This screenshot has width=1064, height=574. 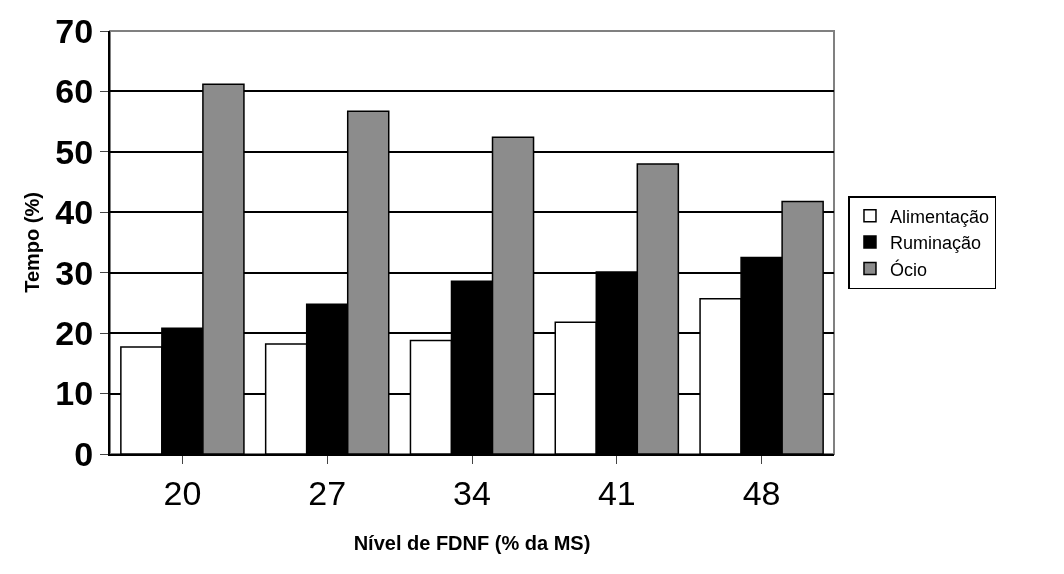 I want to click on x-tick-label: 48, so click(x=761, y=492).